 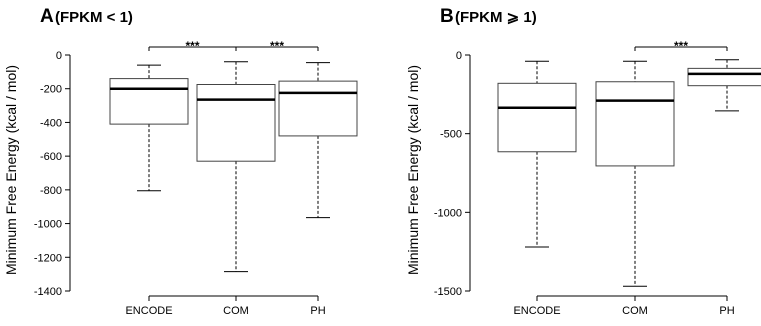 I want to click on panel-a-y-tick-label: -600, so click(x=51, y=157).